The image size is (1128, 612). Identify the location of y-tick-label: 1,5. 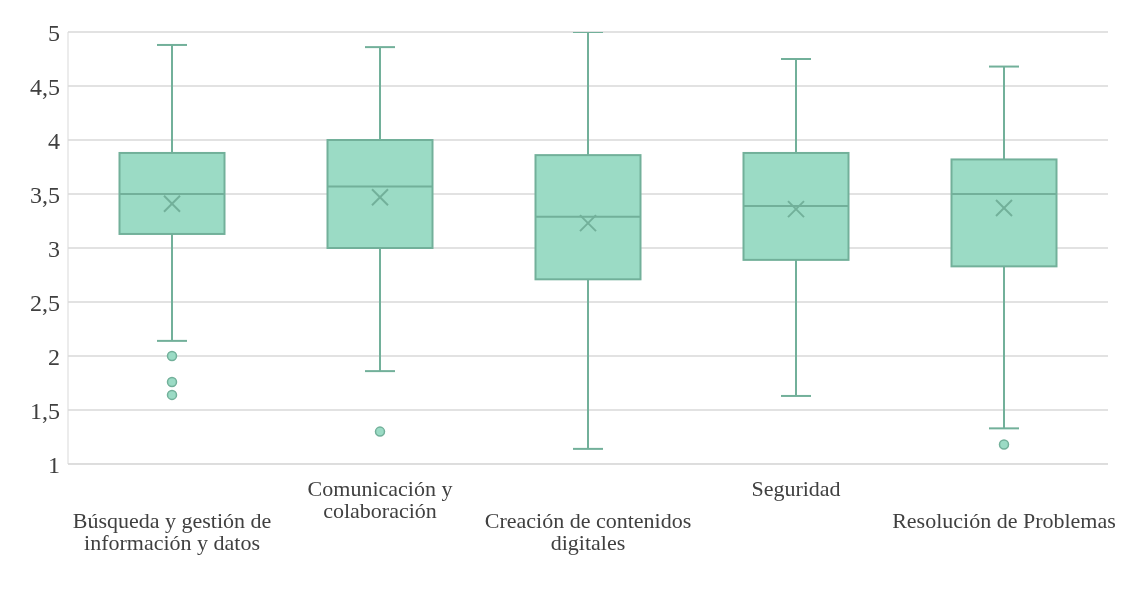
(45, 410).